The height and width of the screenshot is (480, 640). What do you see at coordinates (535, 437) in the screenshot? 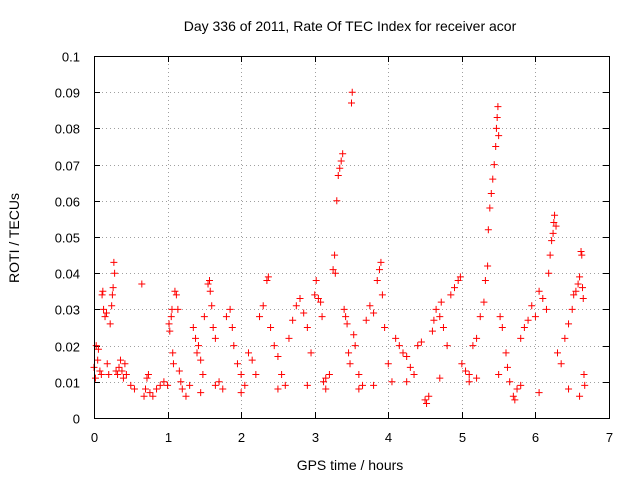
I see `x-tick-label: 6` at bounding box center [535, 437].